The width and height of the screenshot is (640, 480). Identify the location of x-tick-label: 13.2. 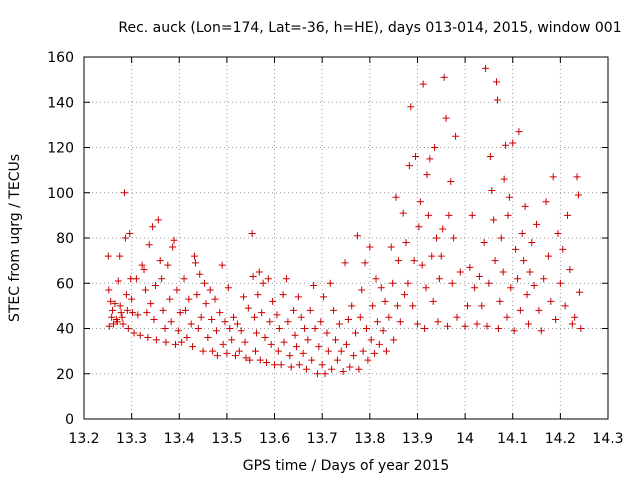
(83, 439).